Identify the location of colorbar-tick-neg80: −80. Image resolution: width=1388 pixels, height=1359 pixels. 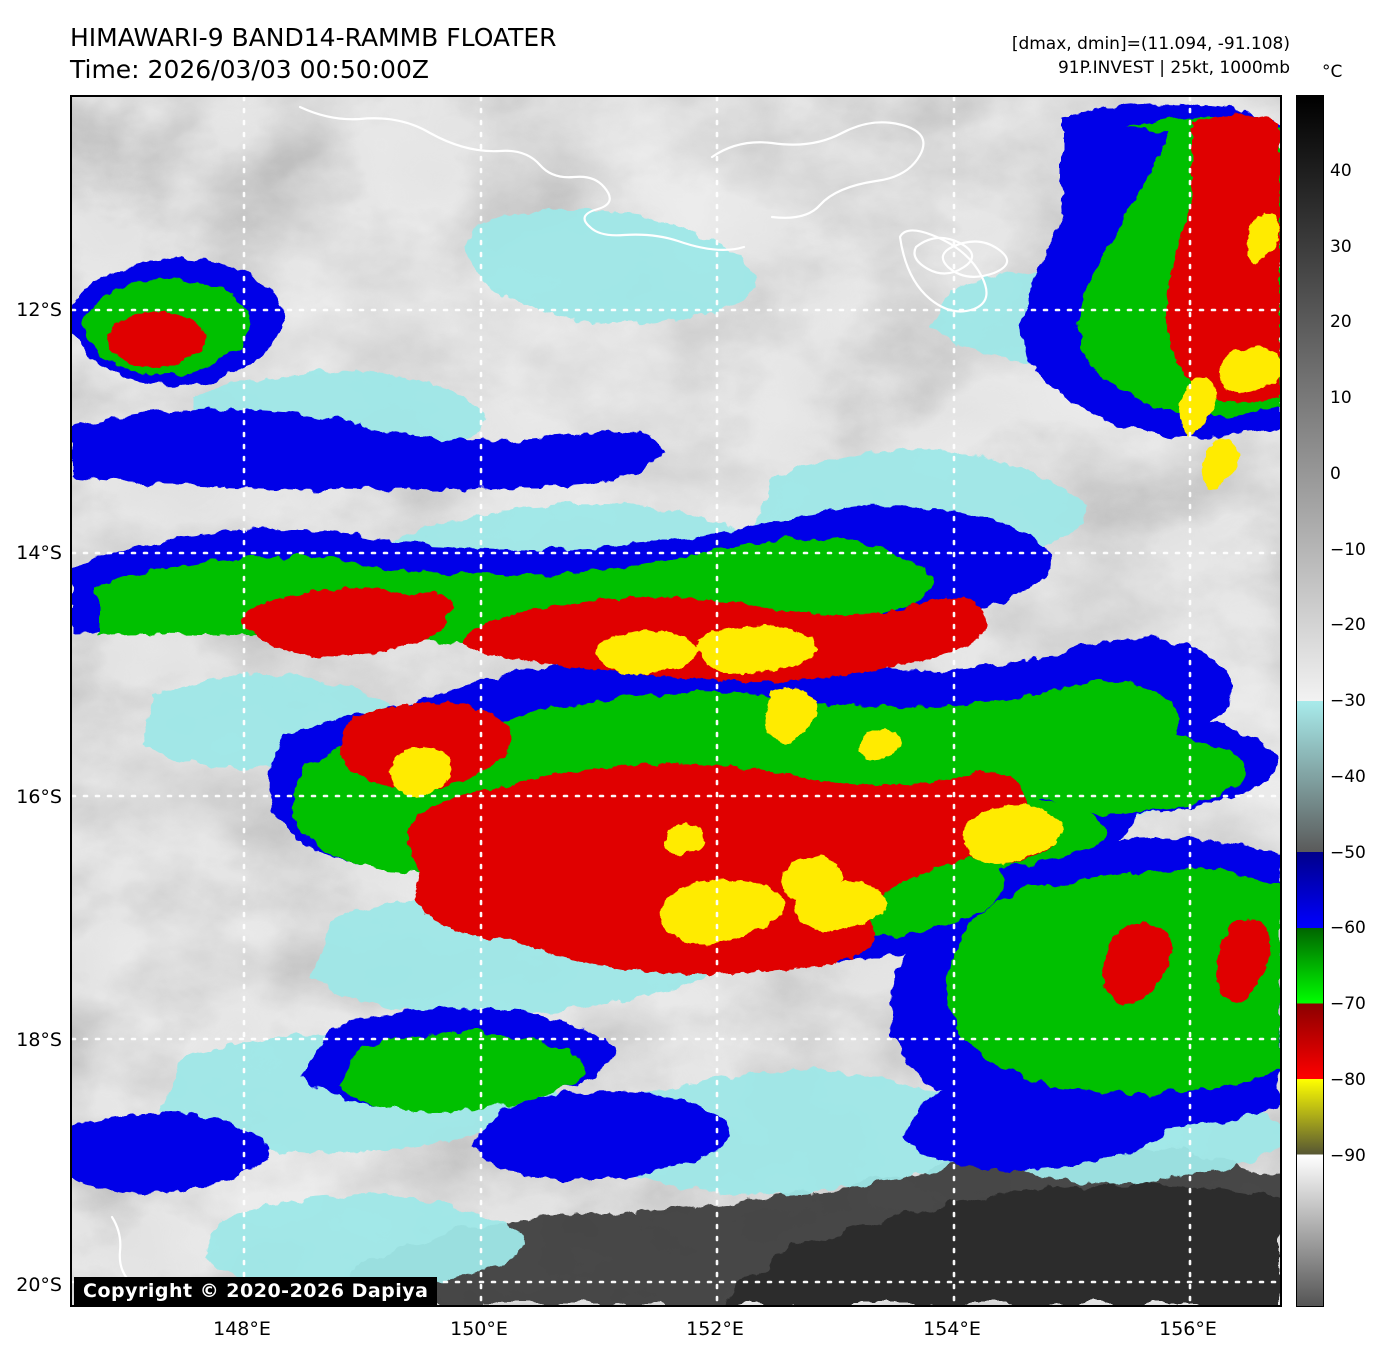
(1348, 1079).